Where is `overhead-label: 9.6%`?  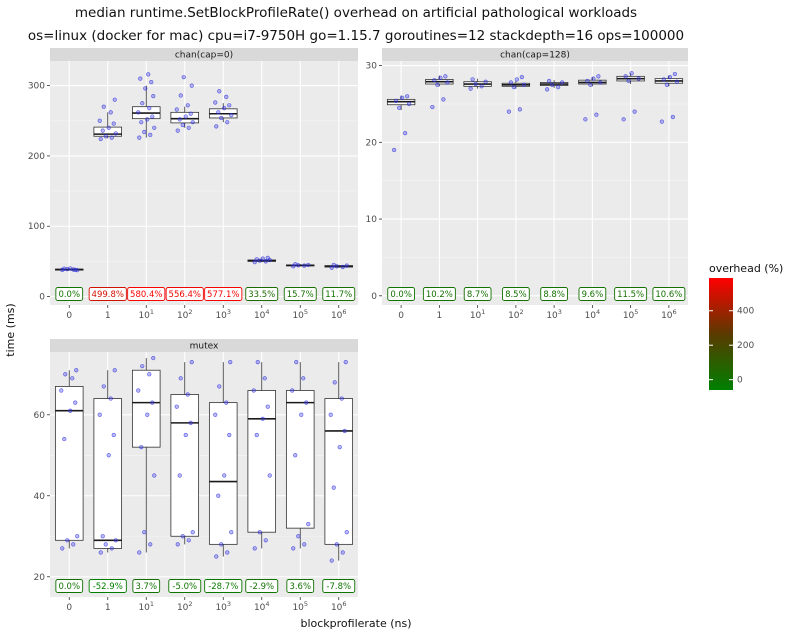 overhead-label: 9.6% is located at coordinates (593, 295).